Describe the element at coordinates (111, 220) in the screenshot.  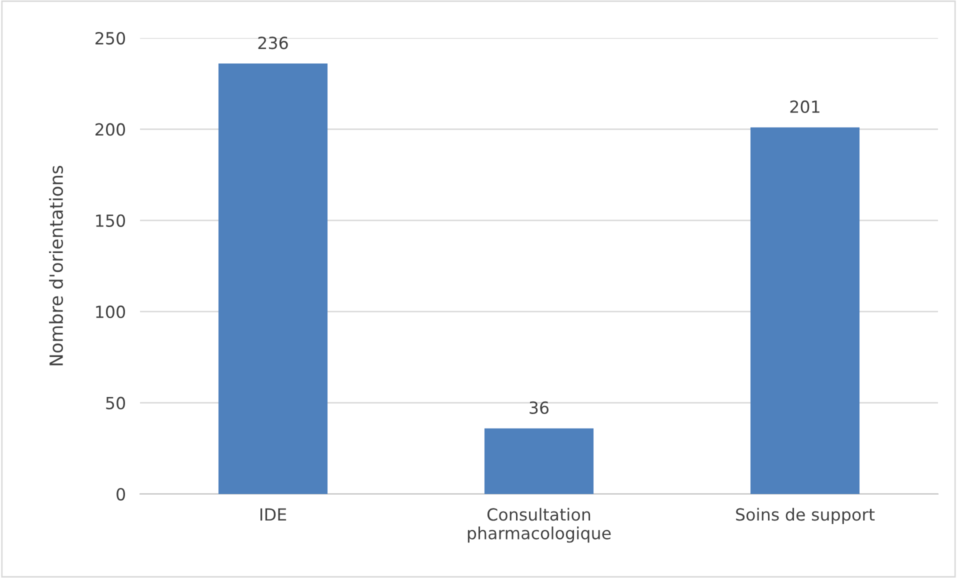
I see `y-tick-label: 150` at that location.